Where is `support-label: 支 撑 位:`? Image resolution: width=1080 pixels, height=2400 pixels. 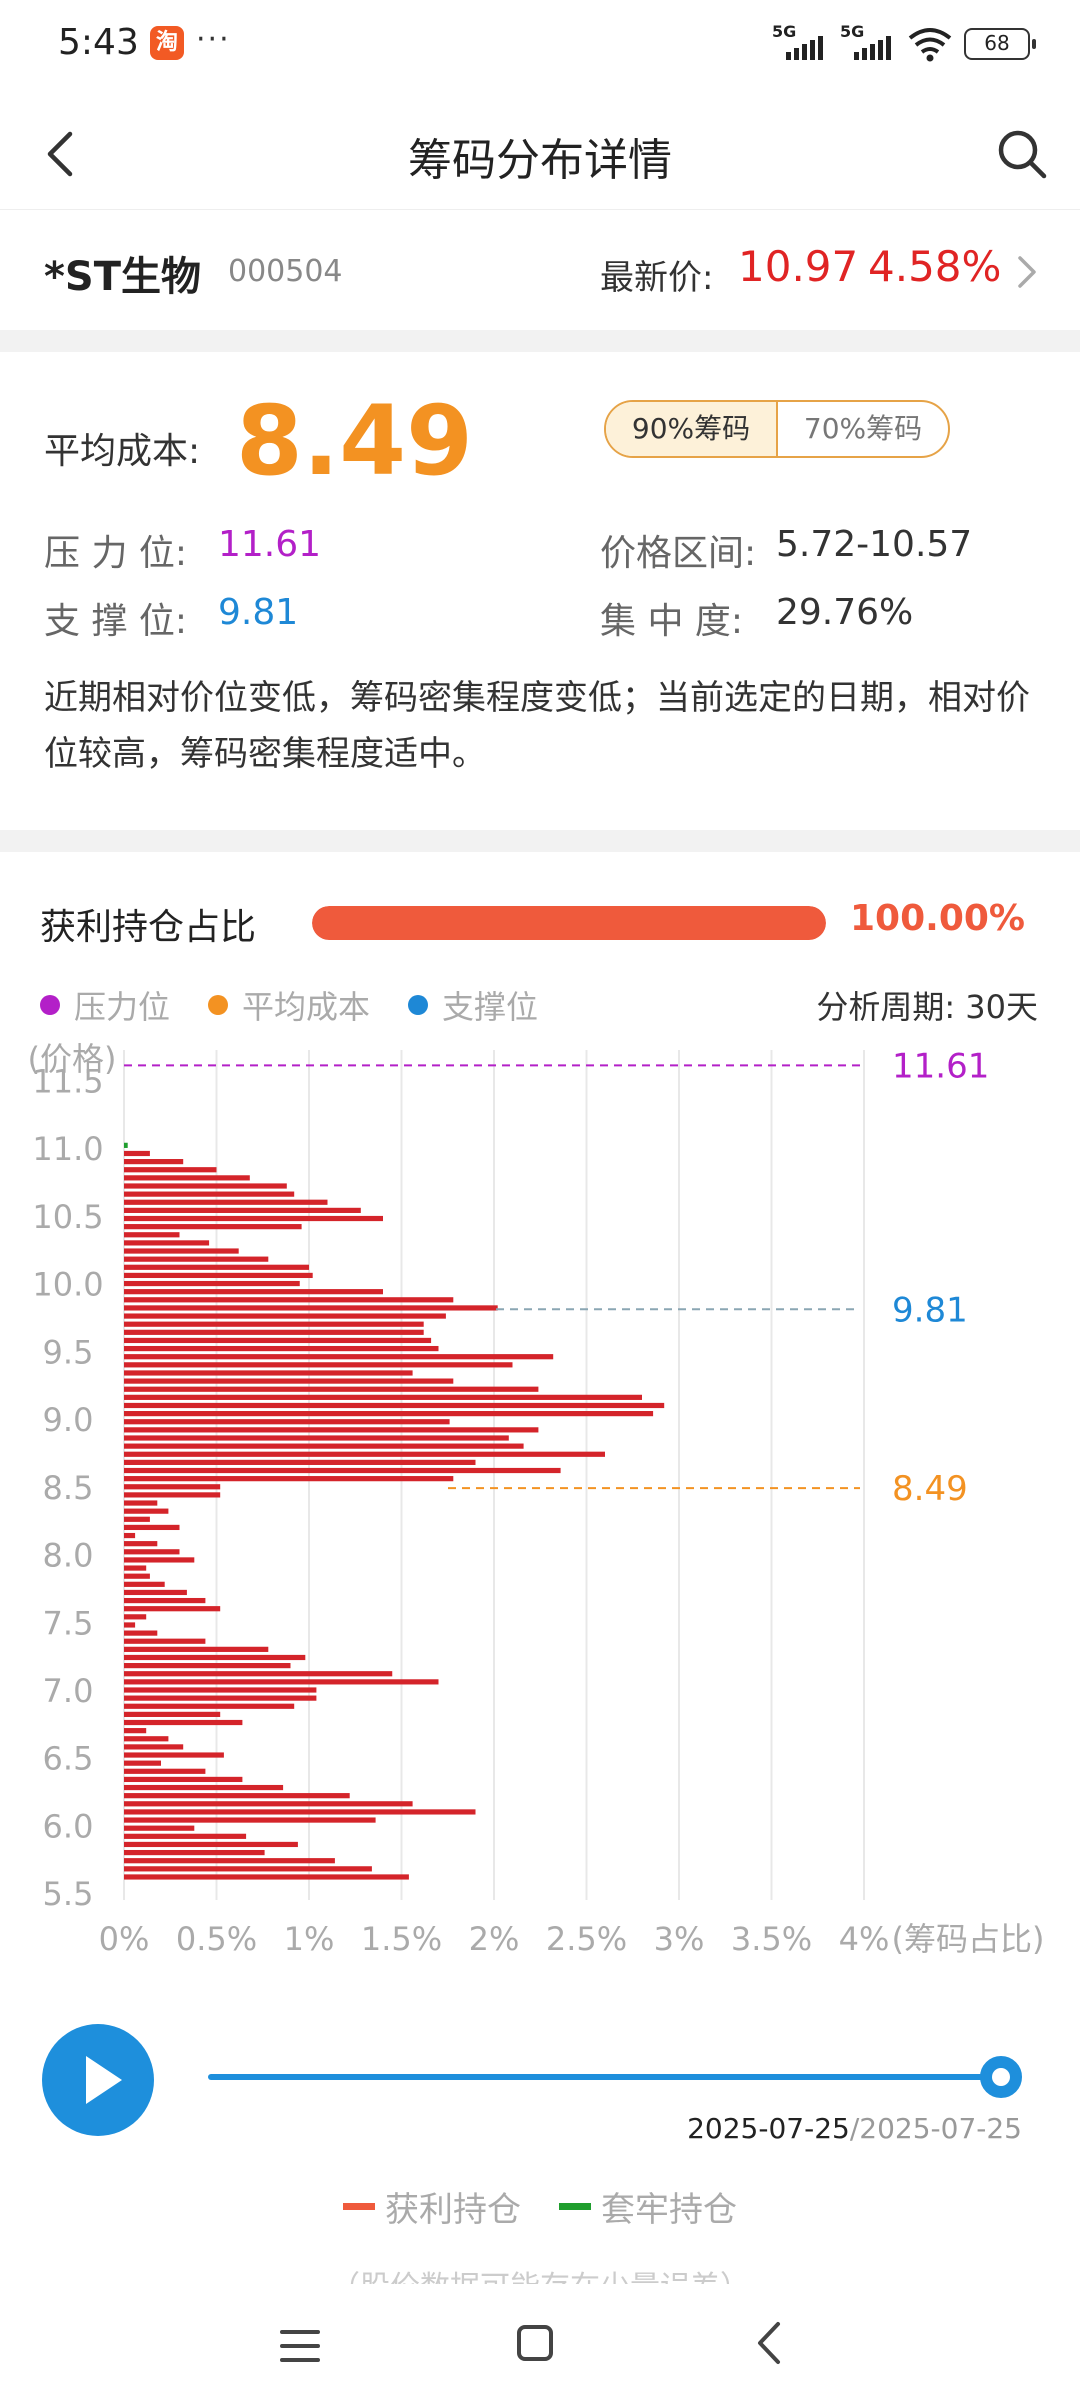 support-label: 支 撑 位: is located at coordinates (116, 621).